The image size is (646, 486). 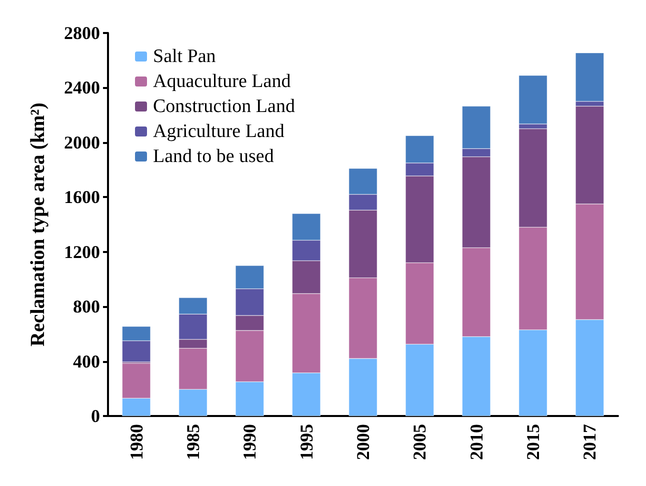 What do you see at coordinates (250, 442) in the screenshot?
I see `x-tick-label: 1990` at bounding box center [250, 442].